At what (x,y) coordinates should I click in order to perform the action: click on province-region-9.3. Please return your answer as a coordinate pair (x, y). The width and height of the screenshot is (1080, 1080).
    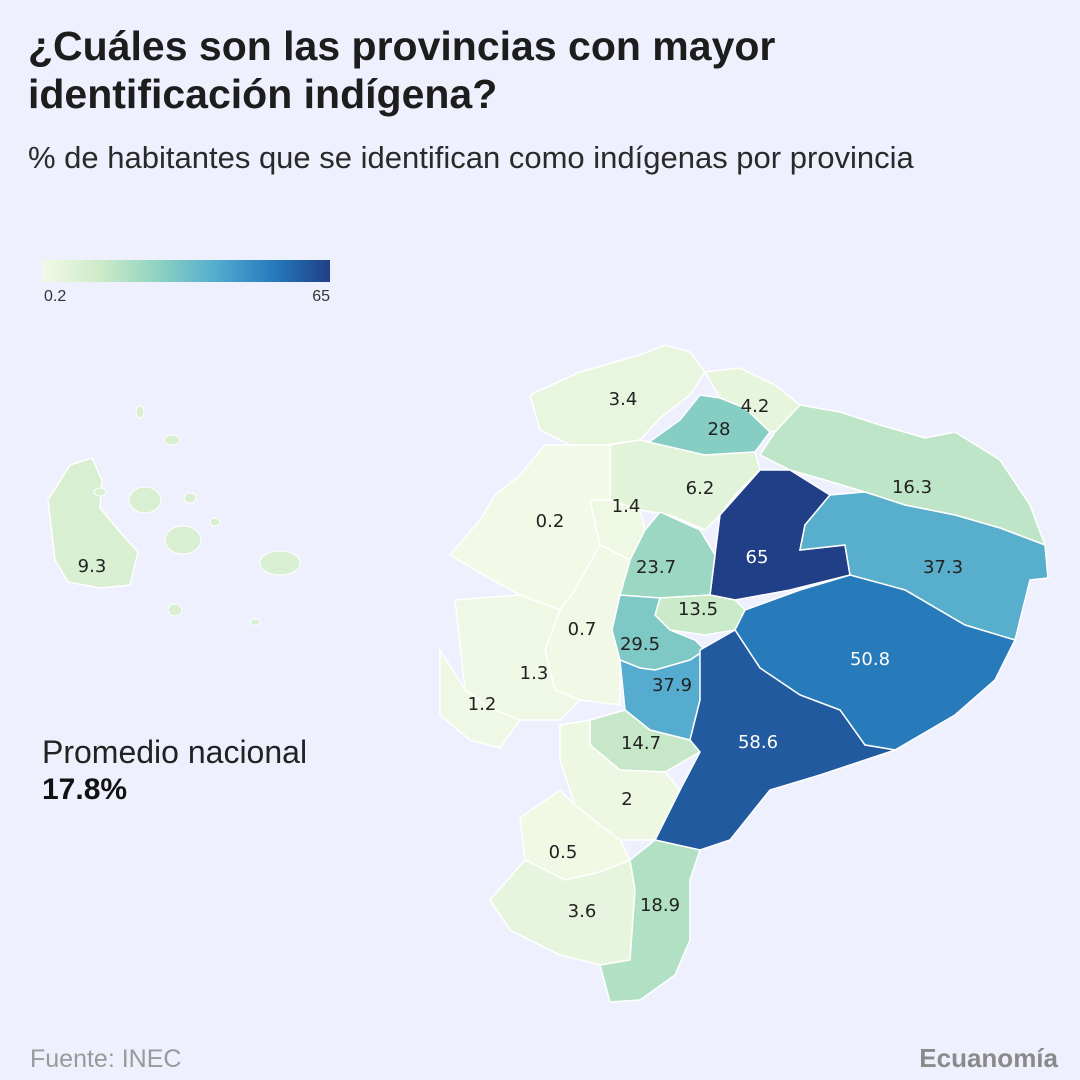
    Looking at the image, I should click on (93, 523).